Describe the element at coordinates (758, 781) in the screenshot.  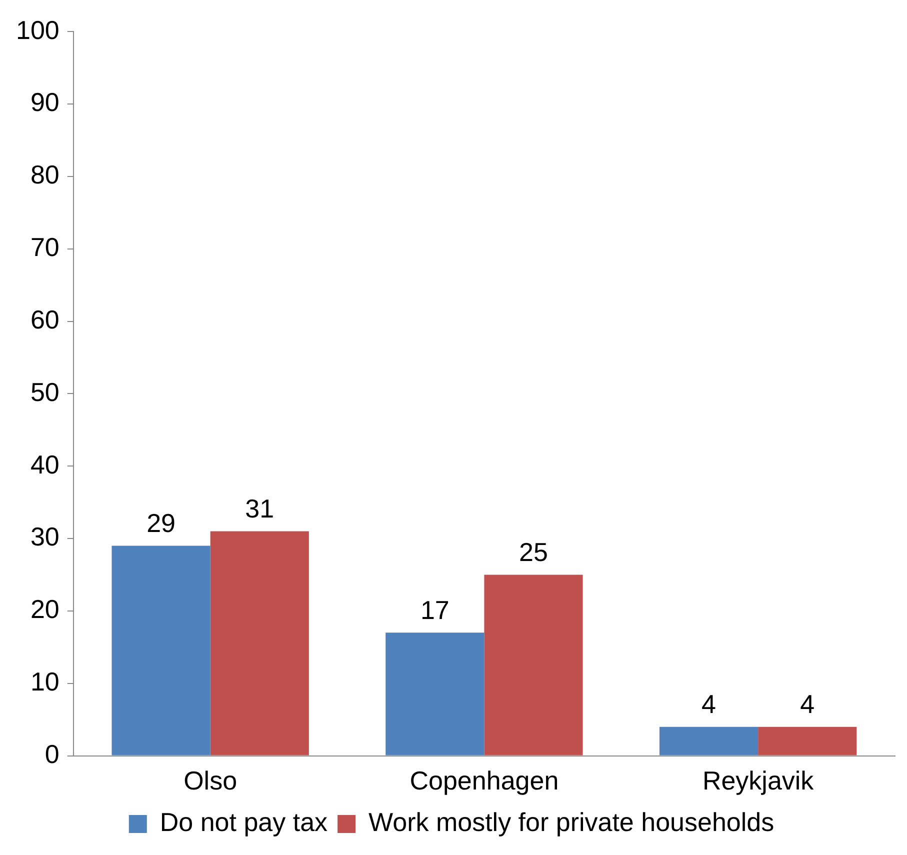
I see `x-tick-label: Reykjavik` at that location.